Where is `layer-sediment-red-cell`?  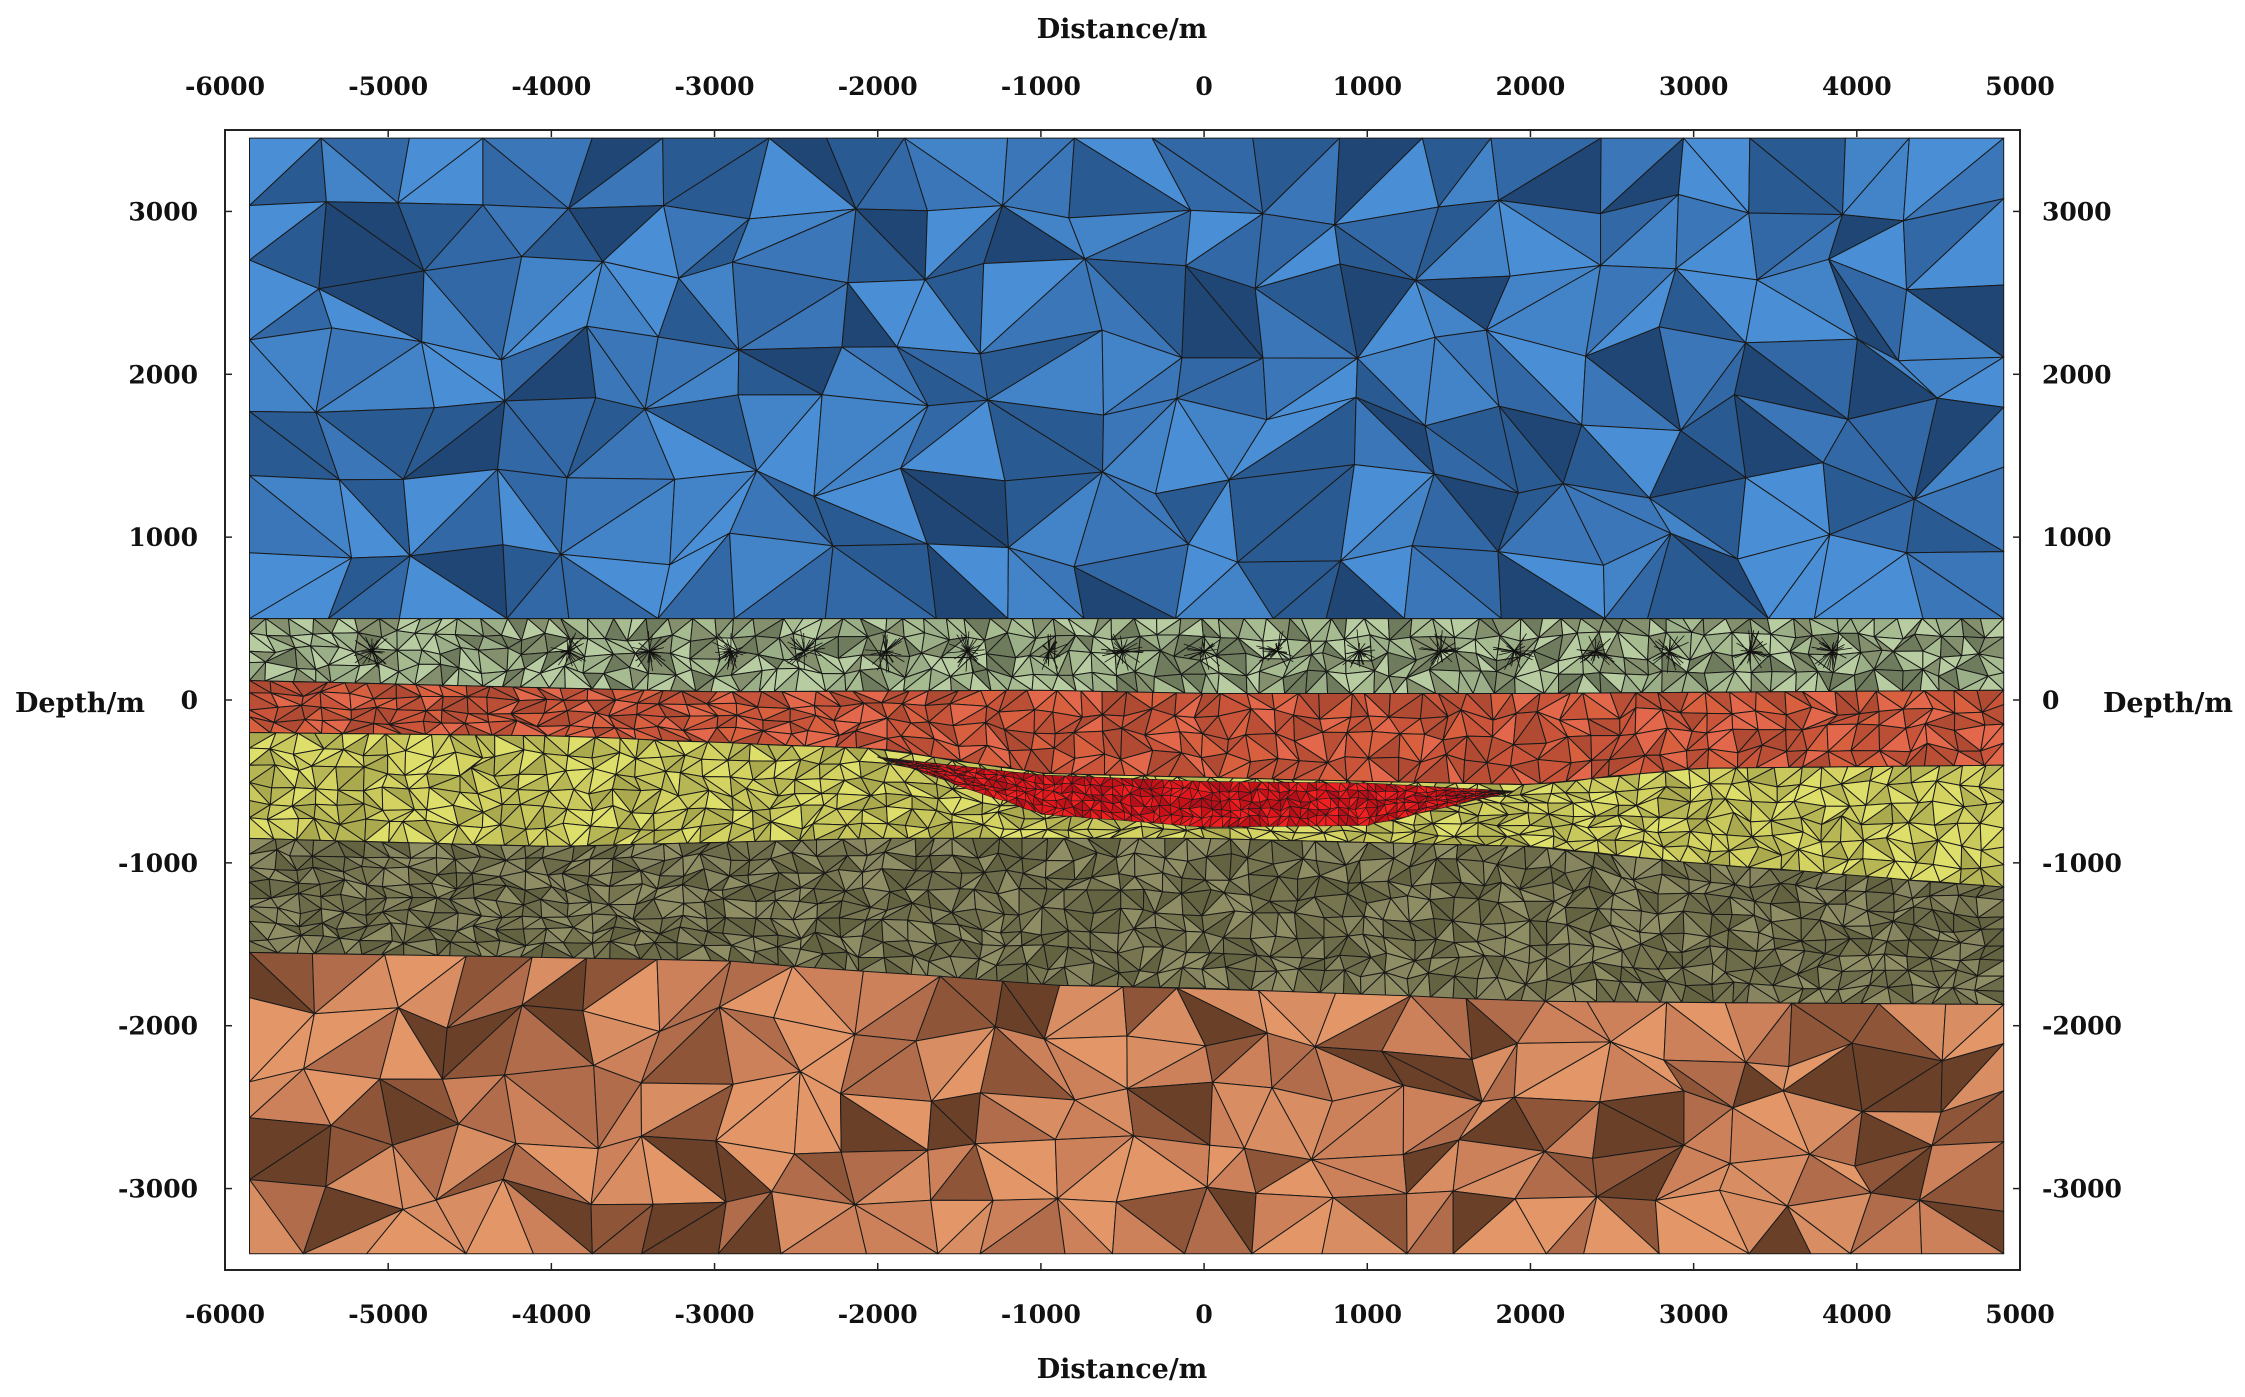 layer-sediment-red-cell is located at coordinates (899, 746).